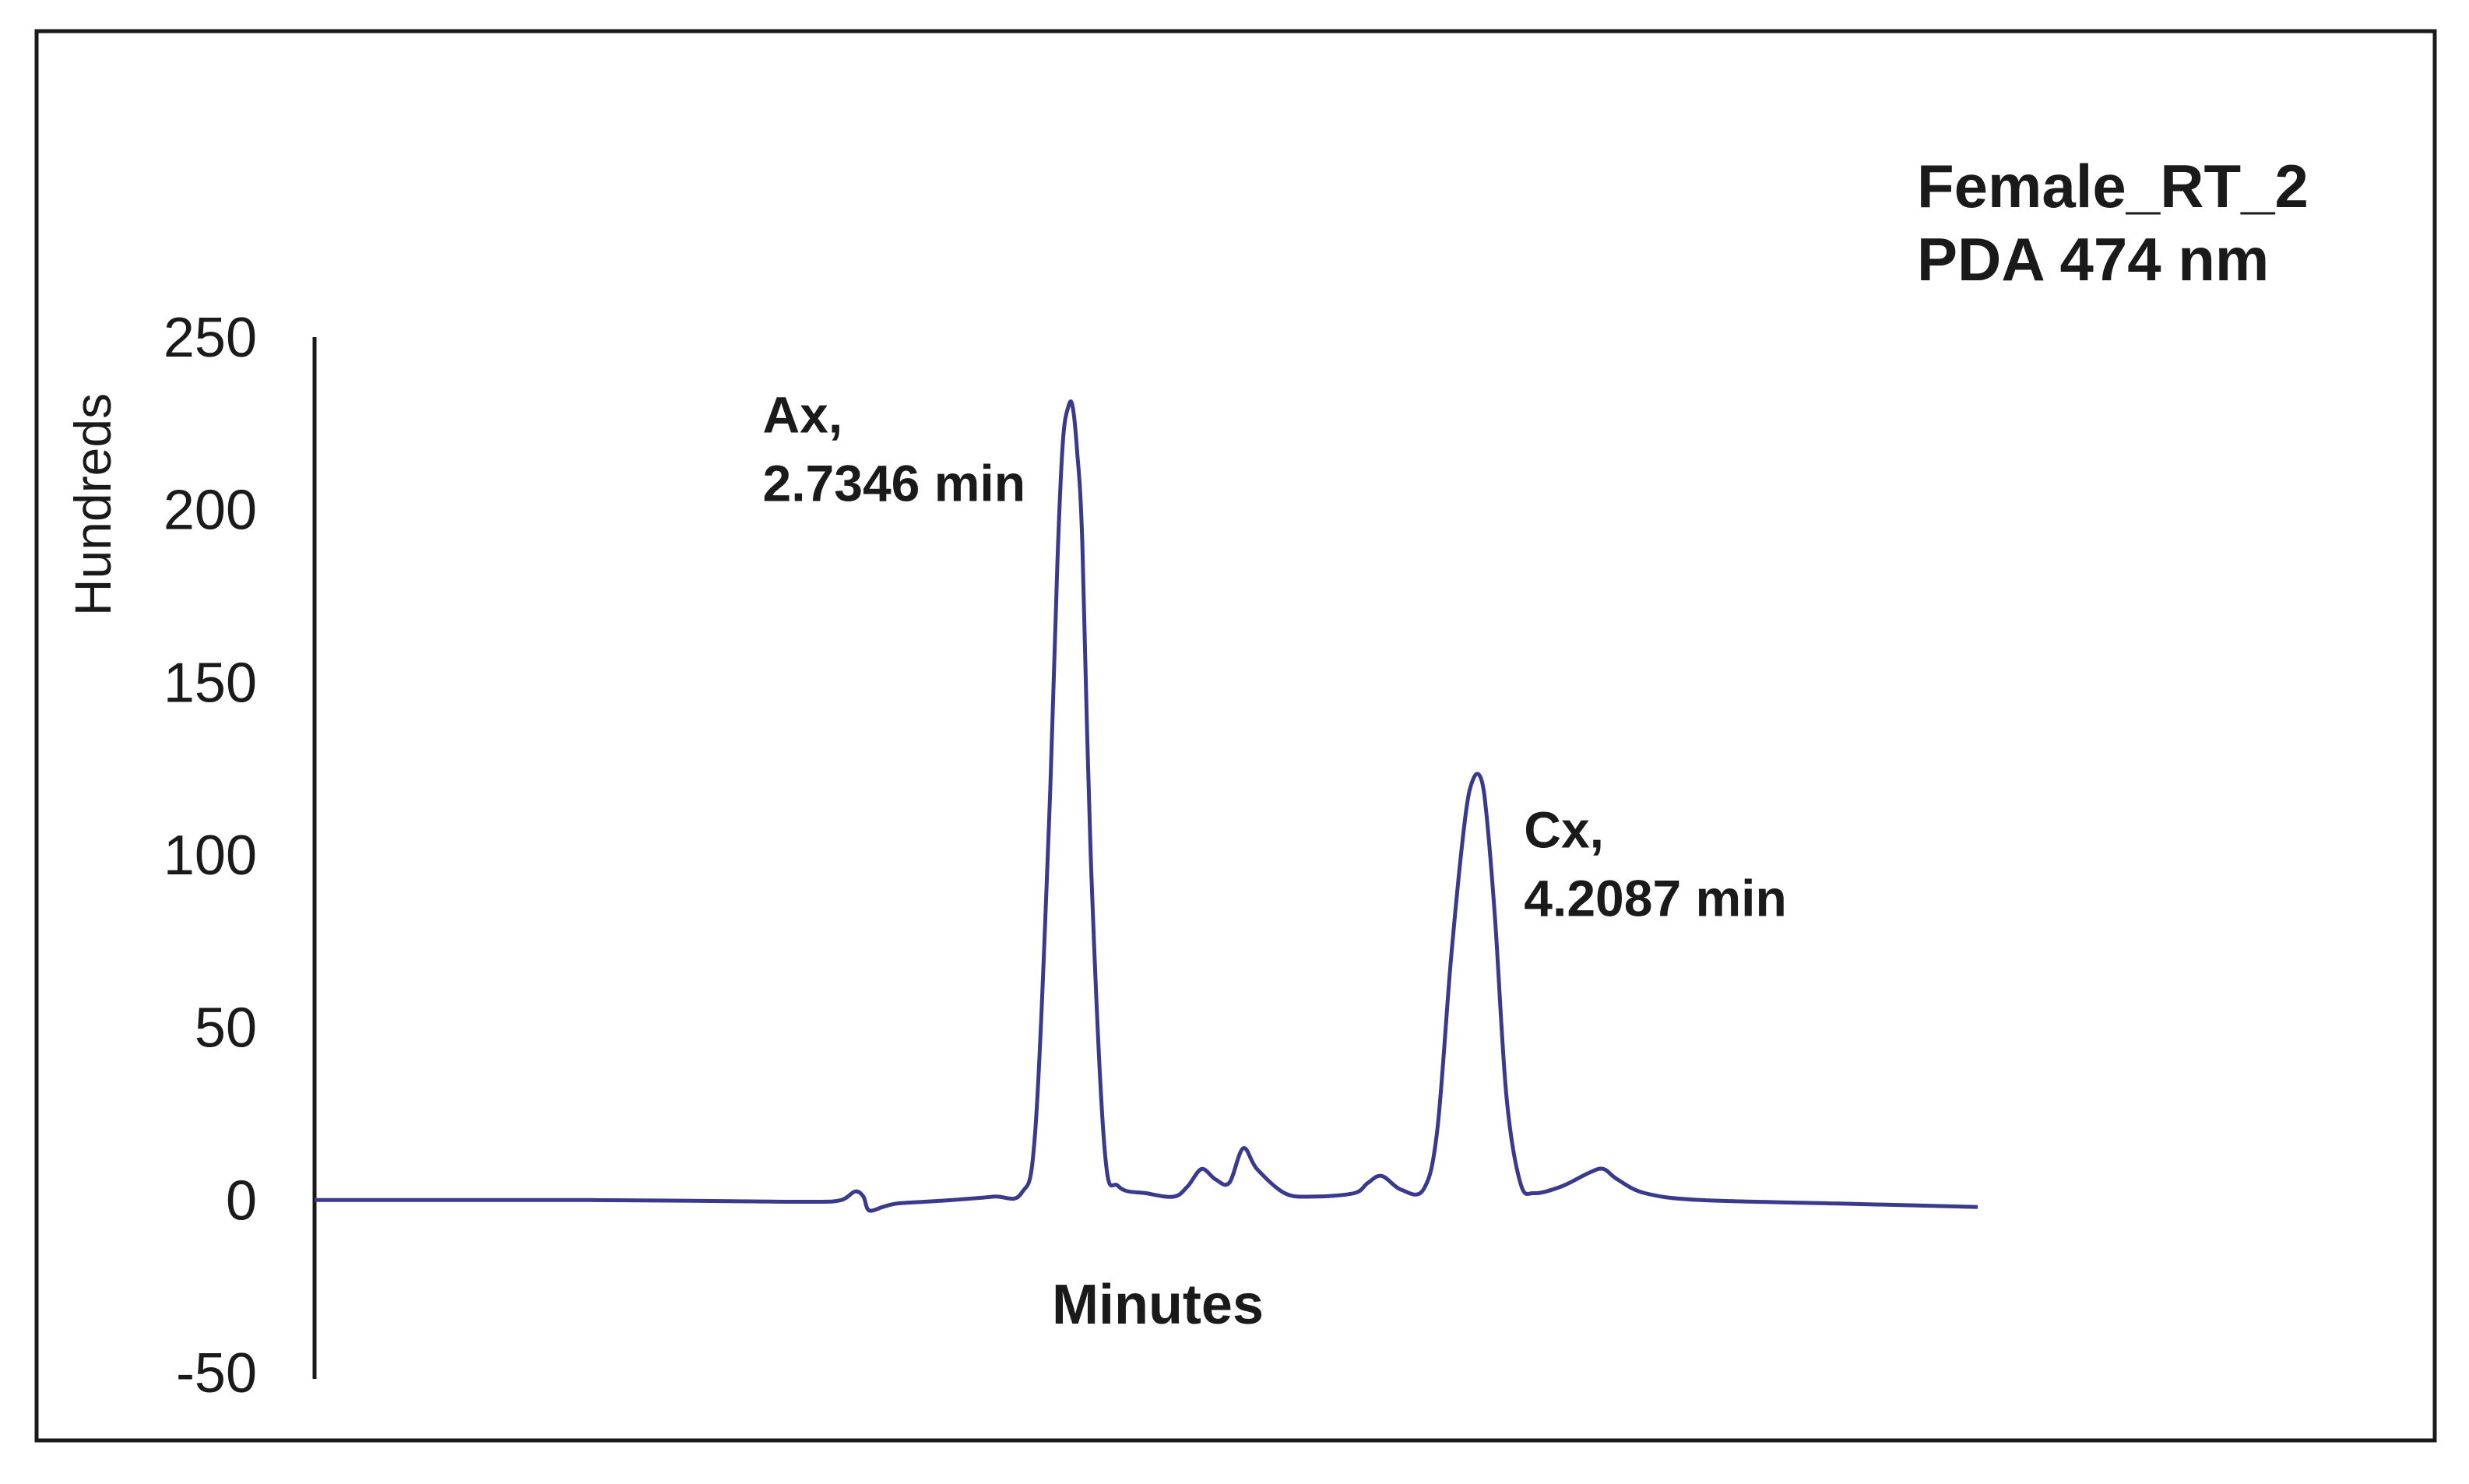 This screenshot has width=2469, height=1484. Describe the element at coordinates (210, 683) in the screenshot. I see `y-tick-label: 150` at that location.